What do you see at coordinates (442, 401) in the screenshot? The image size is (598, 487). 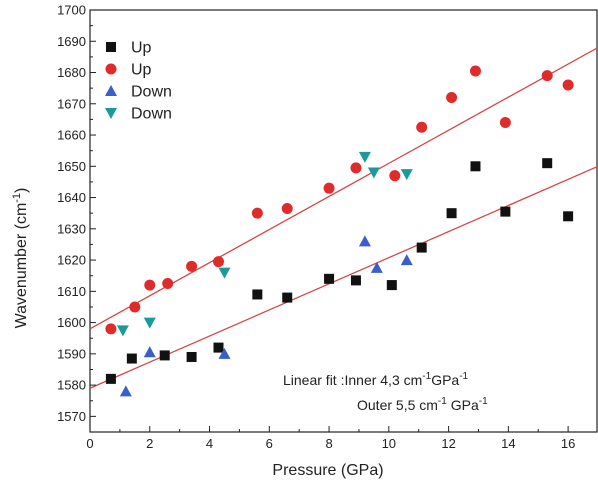 I see `annotation-outer-sup: -1` at bounding box center [442, 401].